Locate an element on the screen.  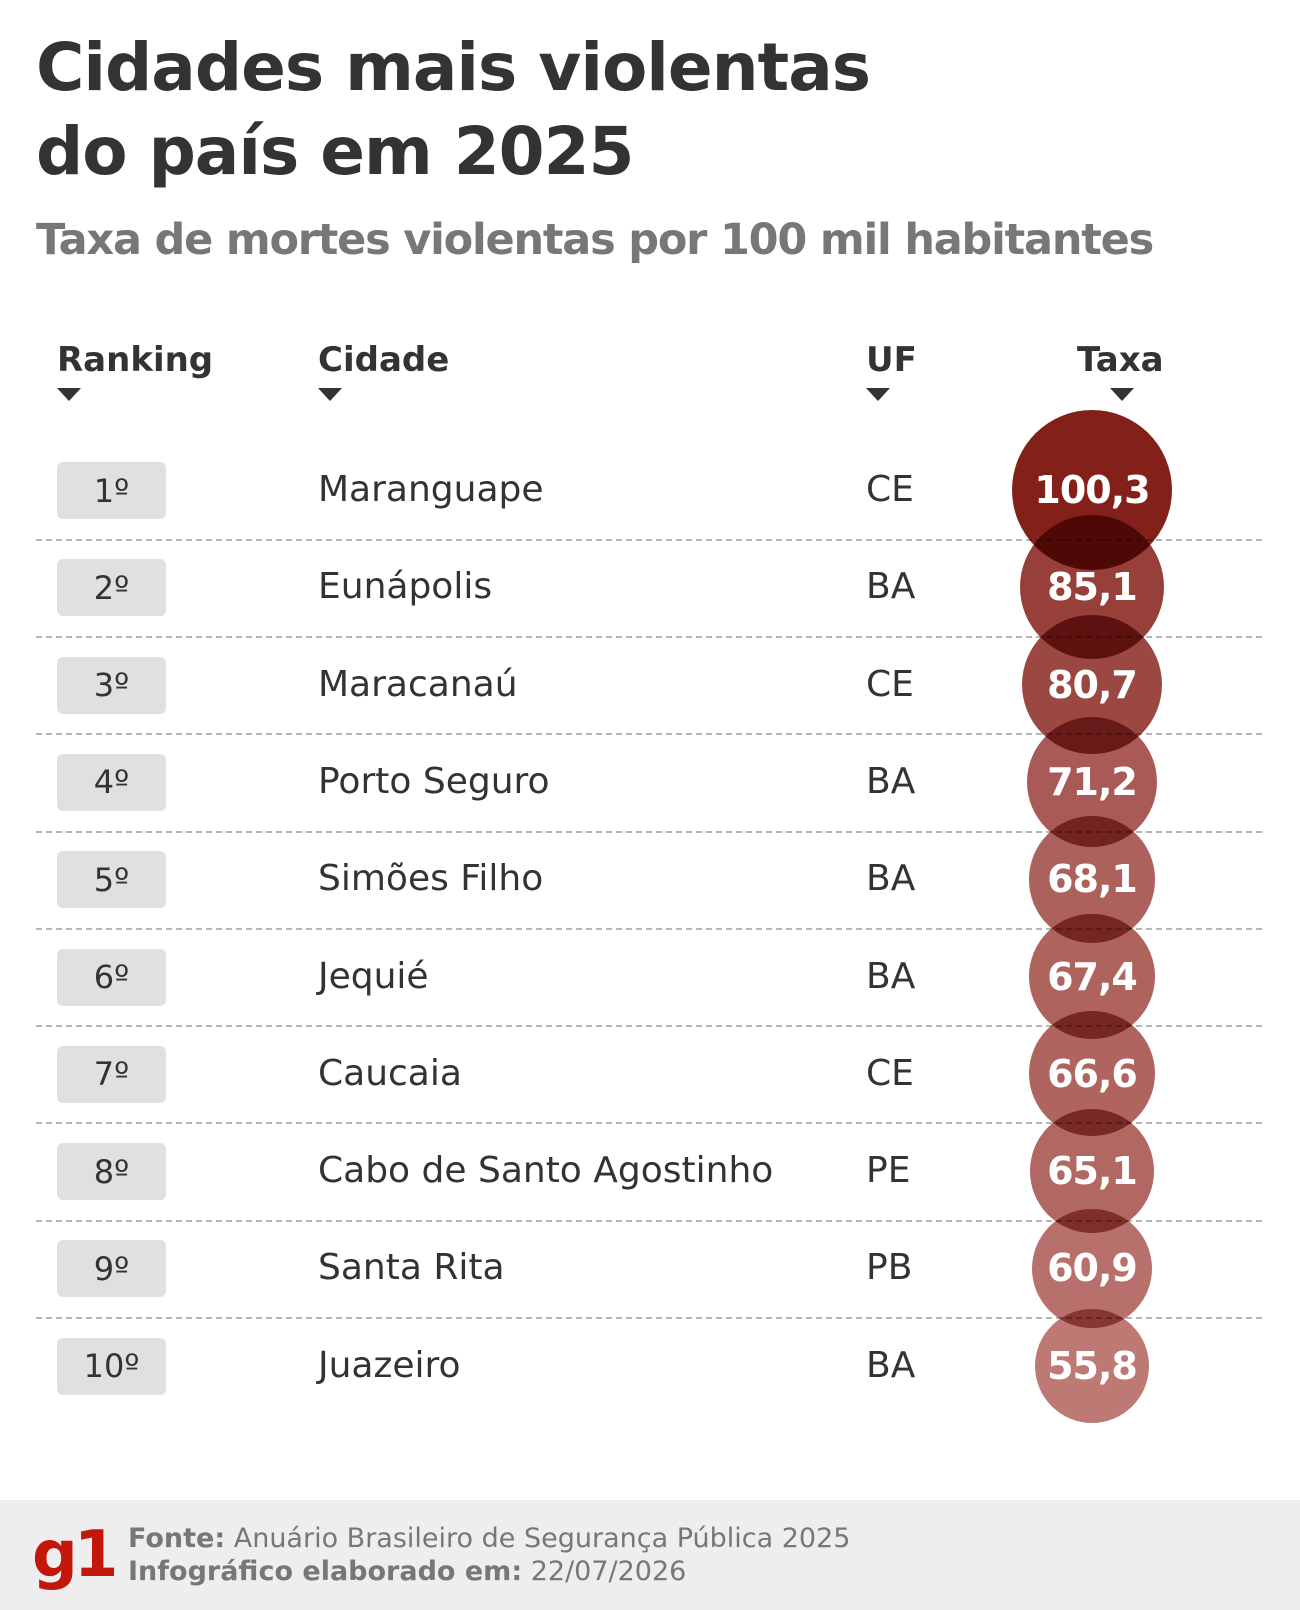
table-row: 10º Juazeiro BA is located at coordinates (650, 1366).